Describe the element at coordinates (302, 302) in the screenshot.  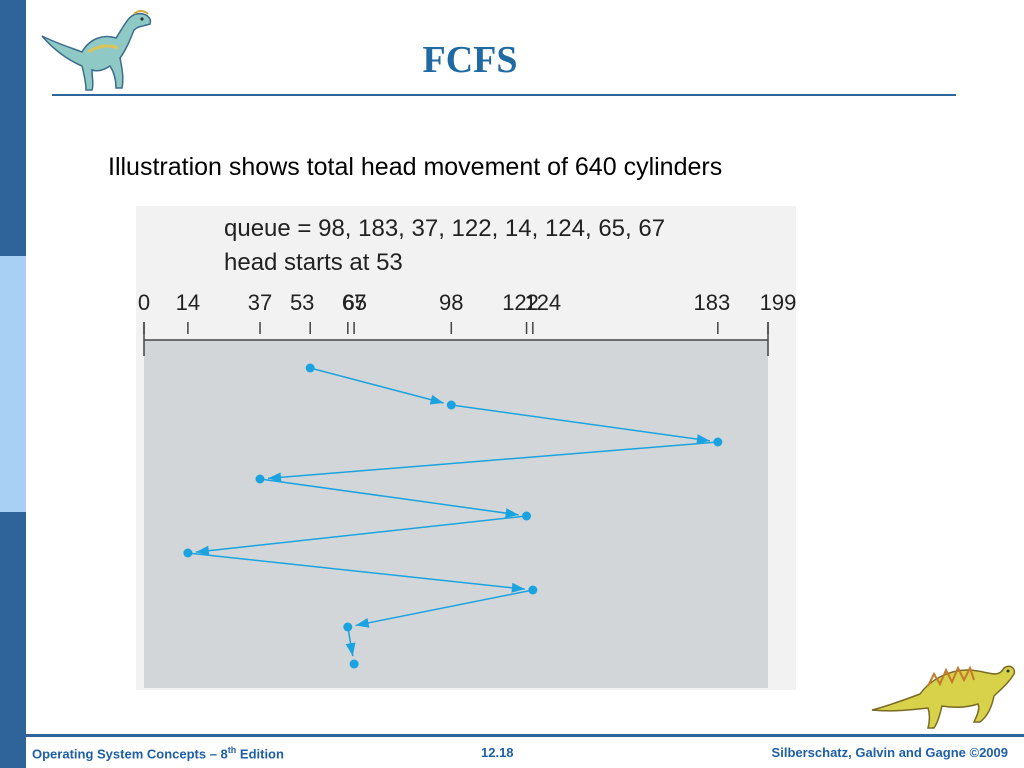
I see `axis-tick-label: 53` at that location.